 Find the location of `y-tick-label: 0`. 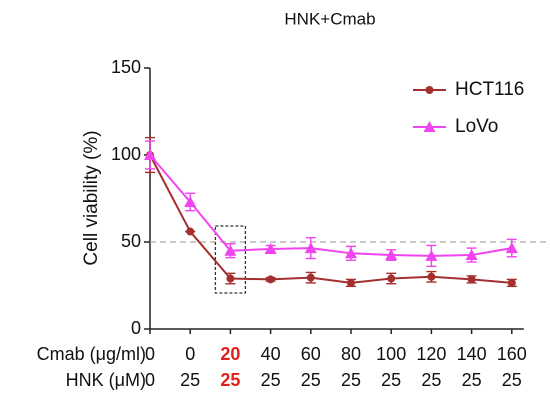

y-tick-label: 0 is located at coordinates (136, 328).